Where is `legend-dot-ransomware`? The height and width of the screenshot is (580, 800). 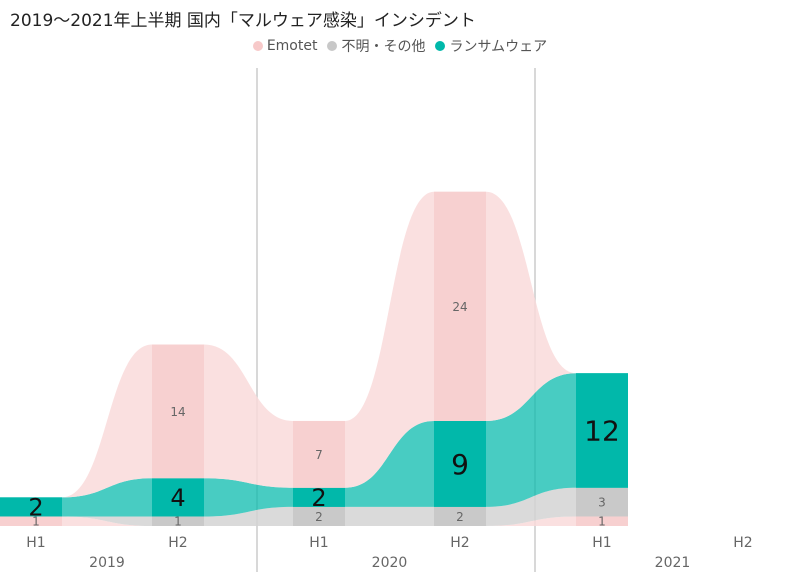
legend-dot-ransomware is located at coordinates (440, 46).